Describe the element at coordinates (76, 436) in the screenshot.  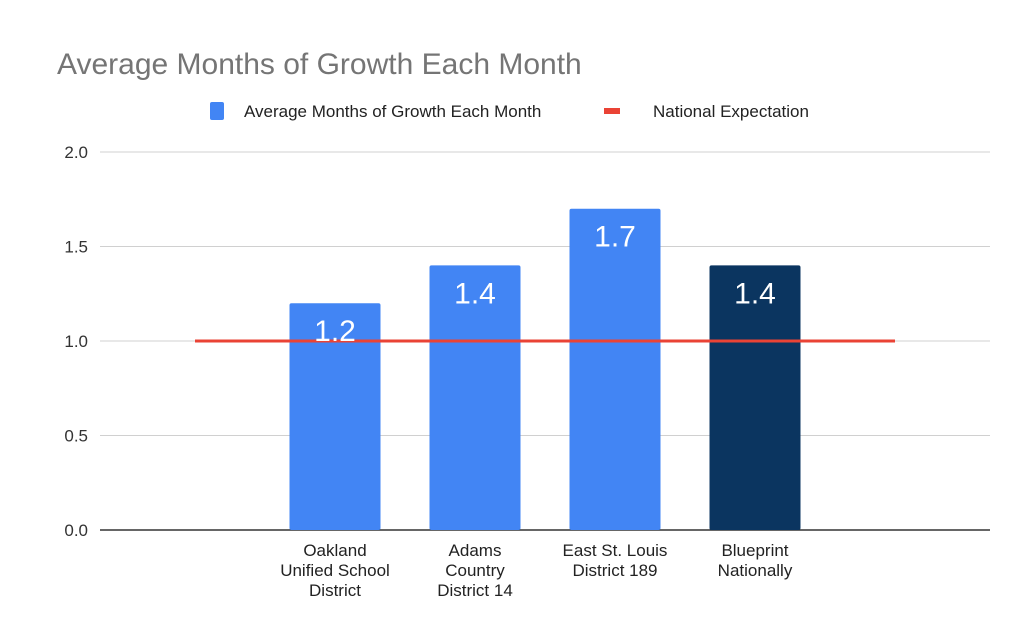
I see `y-tick-label: 0.5` at that location.